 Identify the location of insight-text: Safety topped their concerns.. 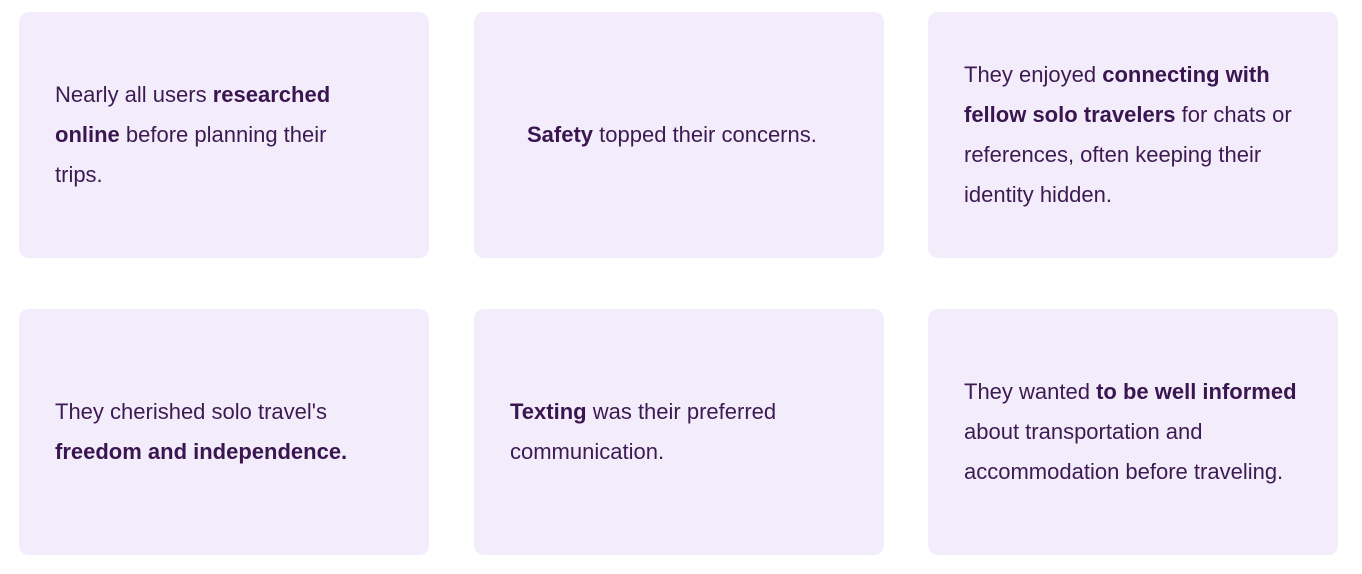
(672, 135).